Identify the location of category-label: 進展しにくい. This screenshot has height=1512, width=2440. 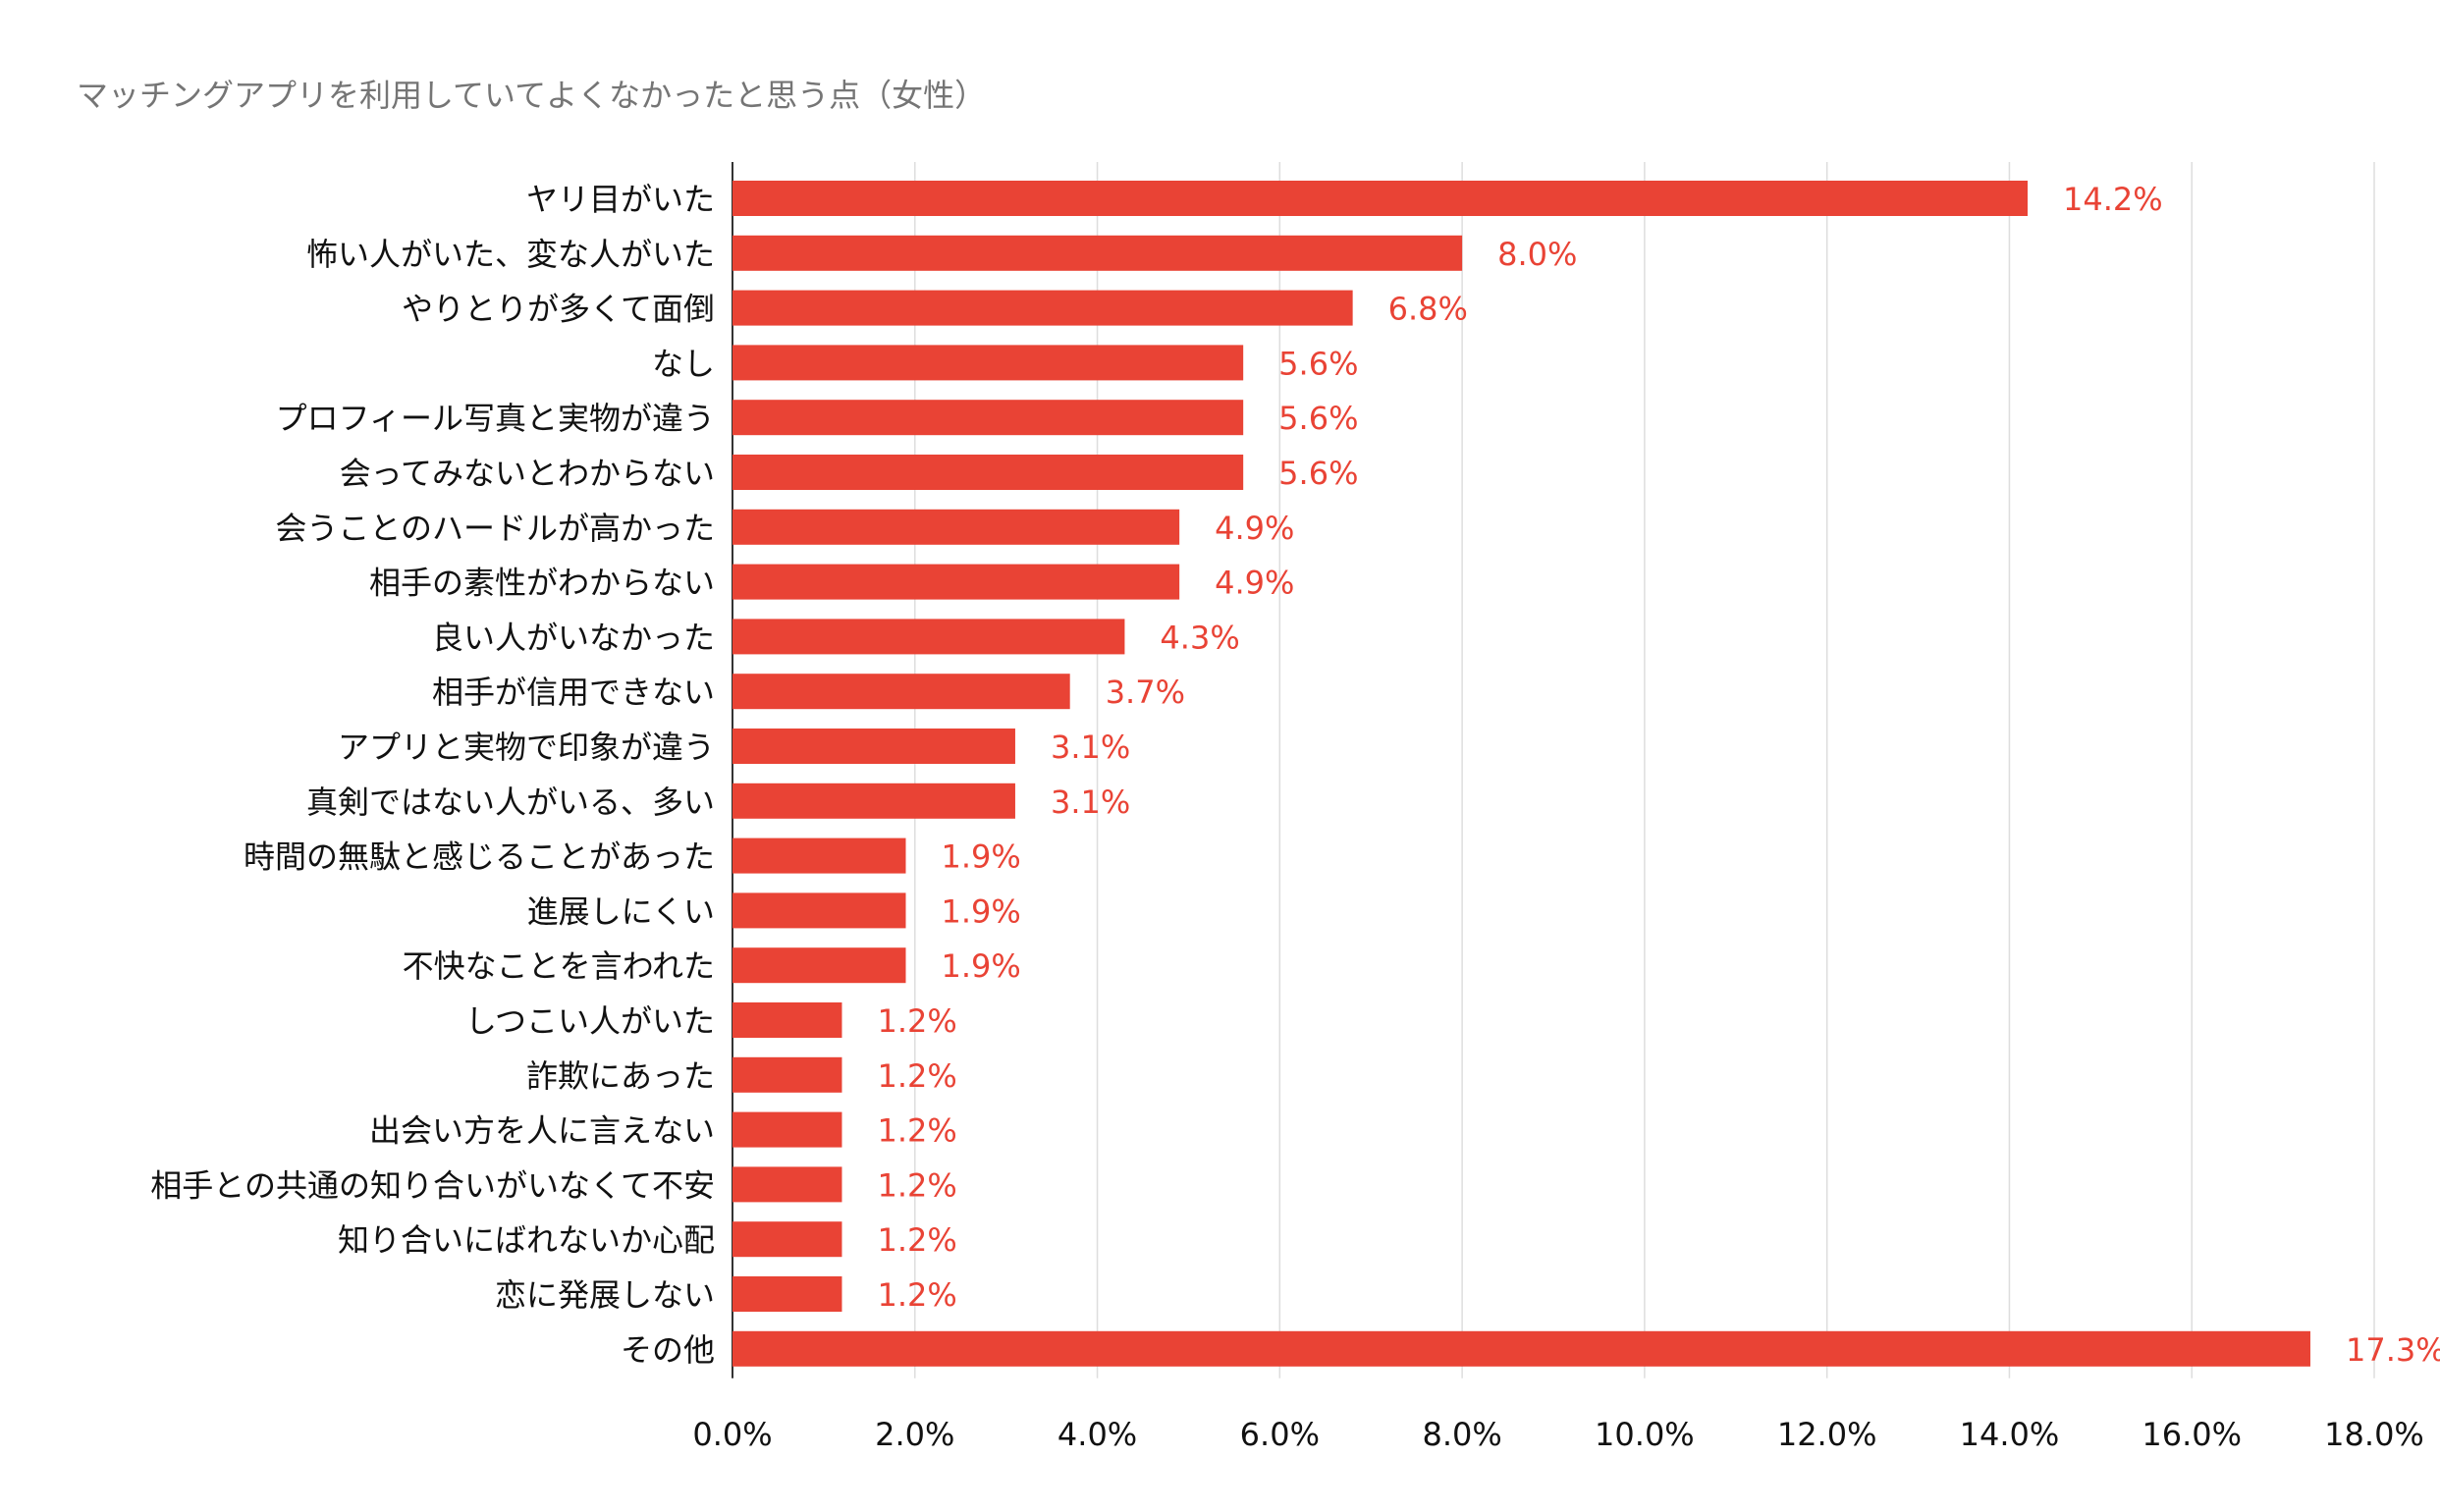
(621, 911).